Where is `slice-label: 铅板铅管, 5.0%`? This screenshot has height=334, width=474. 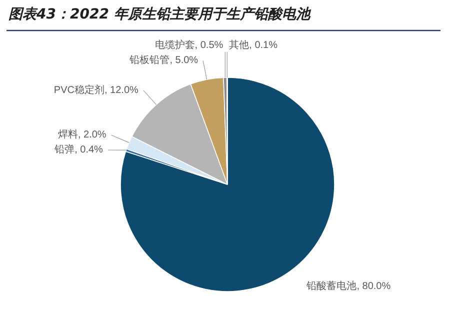 slice-label: 铅板铅管, 5.0% is located at coordinates (163, 60).